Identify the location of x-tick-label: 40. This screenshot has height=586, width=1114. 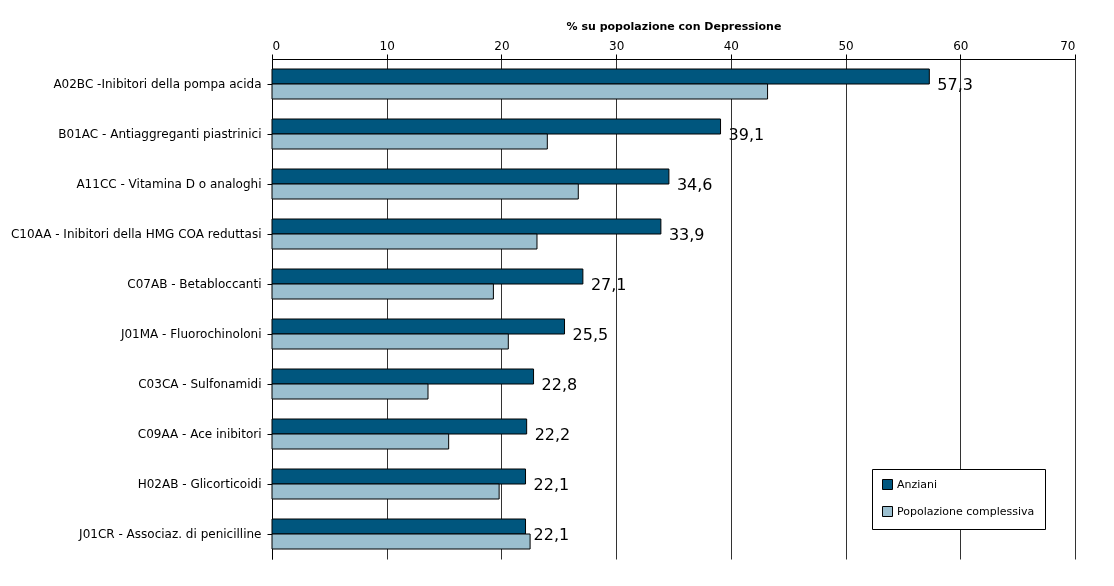
(731, 45).